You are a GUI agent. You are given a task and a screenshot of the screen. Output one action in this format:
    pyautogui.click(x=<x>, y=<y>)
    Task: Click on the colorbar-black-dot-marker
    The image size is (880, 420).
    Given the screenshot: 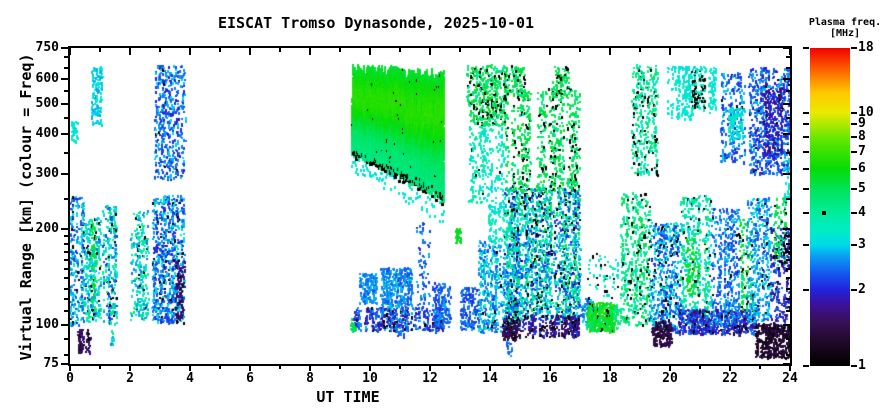 What is the action you would take?
    pyautogui.click(x=824, y=213)
    